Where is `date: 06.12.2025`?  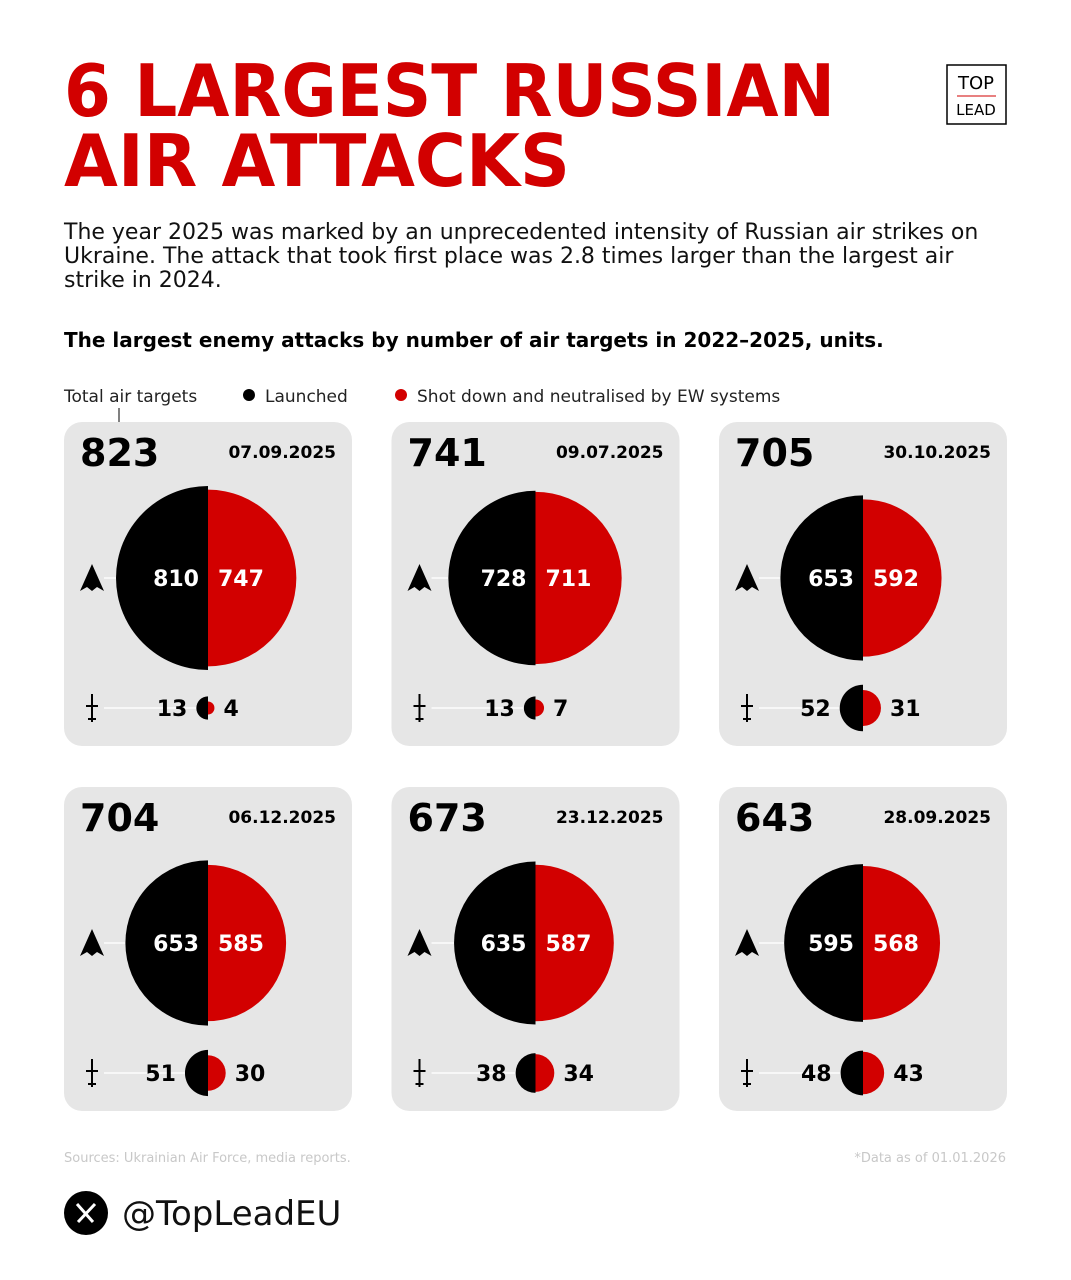
date: 06.12.2025 is located at coordinates (282, 818).